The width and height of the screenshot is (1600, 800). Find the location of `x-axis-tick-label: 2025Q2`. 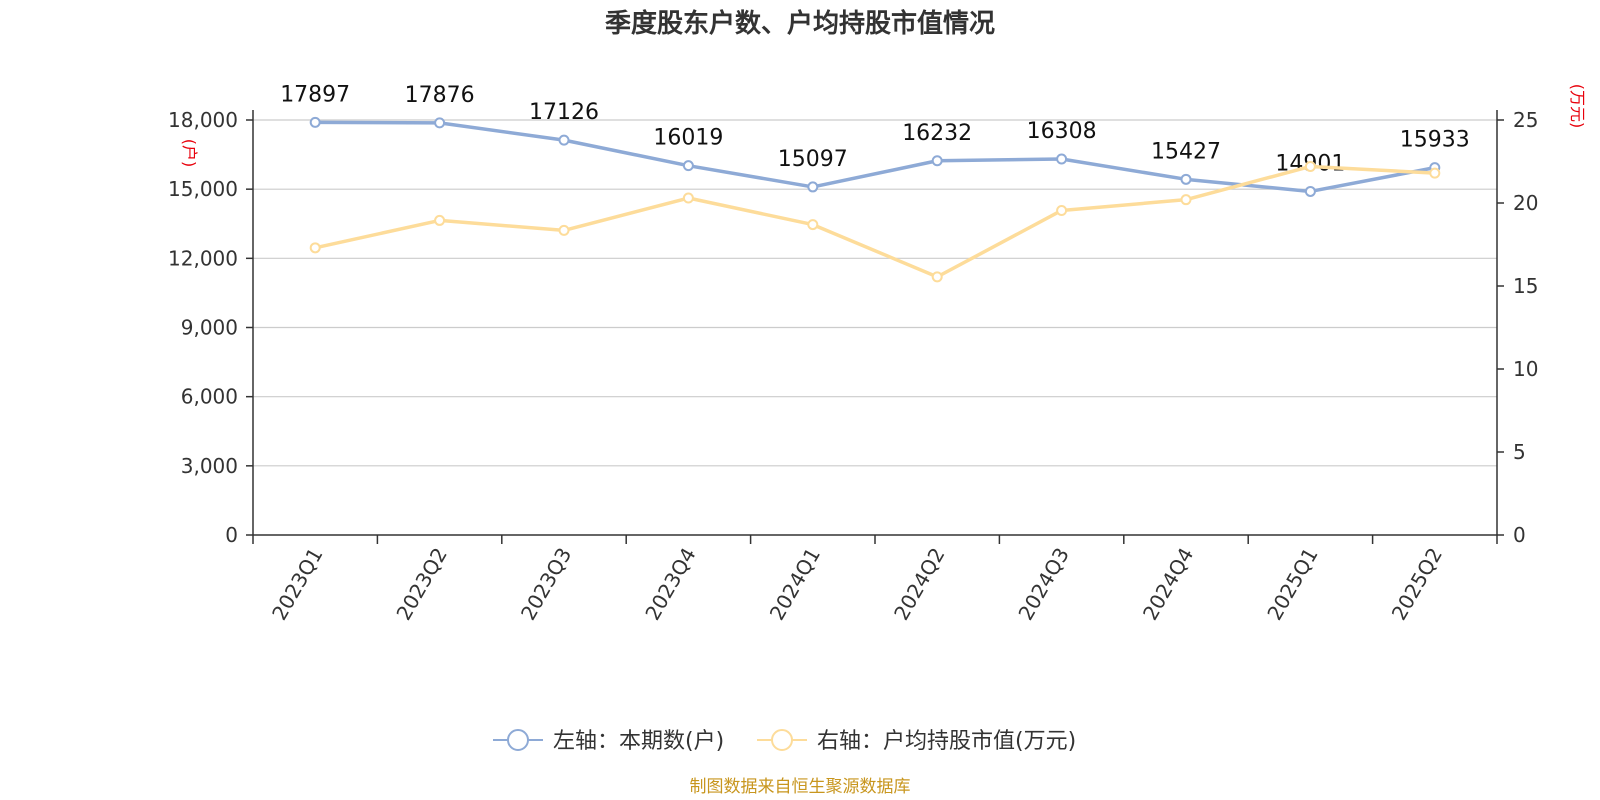

x-axis-tick-label: 2025Q2 is located at coordinates (1417, 584).